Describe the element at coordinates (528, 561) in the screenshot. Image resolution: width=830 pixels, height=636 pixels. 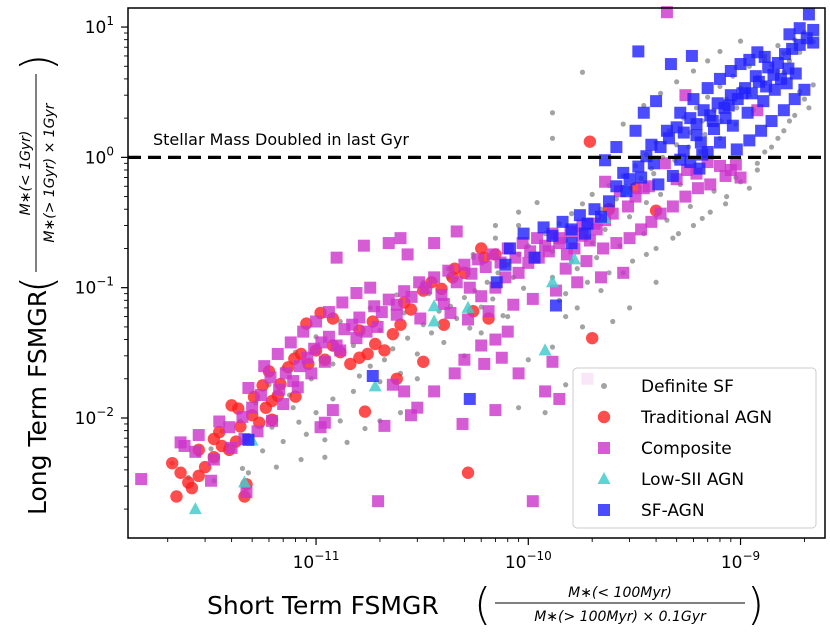
I see `x-tick-label: 10−10` at that location.